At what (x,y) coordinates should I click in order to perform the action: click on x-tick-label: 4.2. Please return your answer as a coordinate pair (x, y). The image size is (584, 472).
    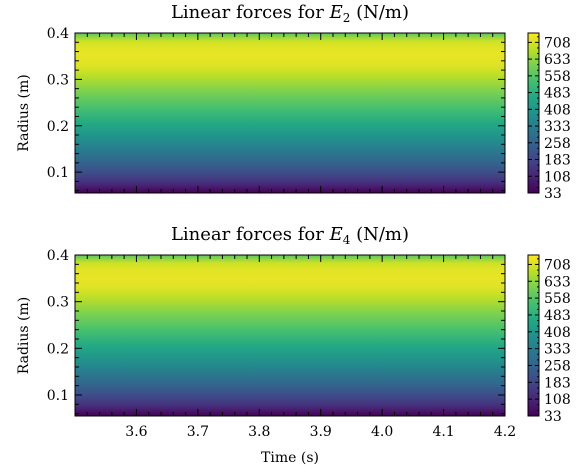
    Looking at the image, I should click on (505, 432).